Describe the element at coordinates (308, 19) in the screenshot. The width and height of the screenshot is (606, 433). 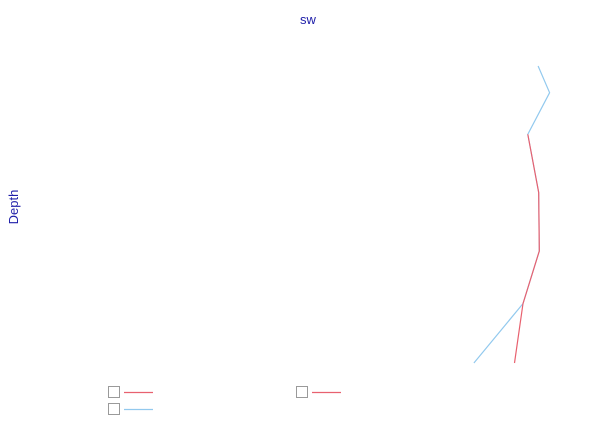
I see `chart-title: sw` at that location.